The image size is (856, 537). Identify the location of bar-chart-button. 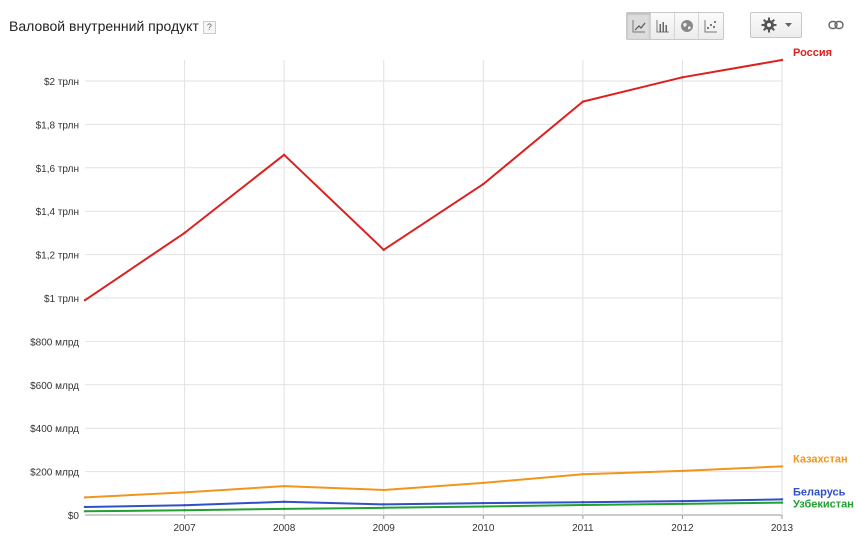
(663, 26).